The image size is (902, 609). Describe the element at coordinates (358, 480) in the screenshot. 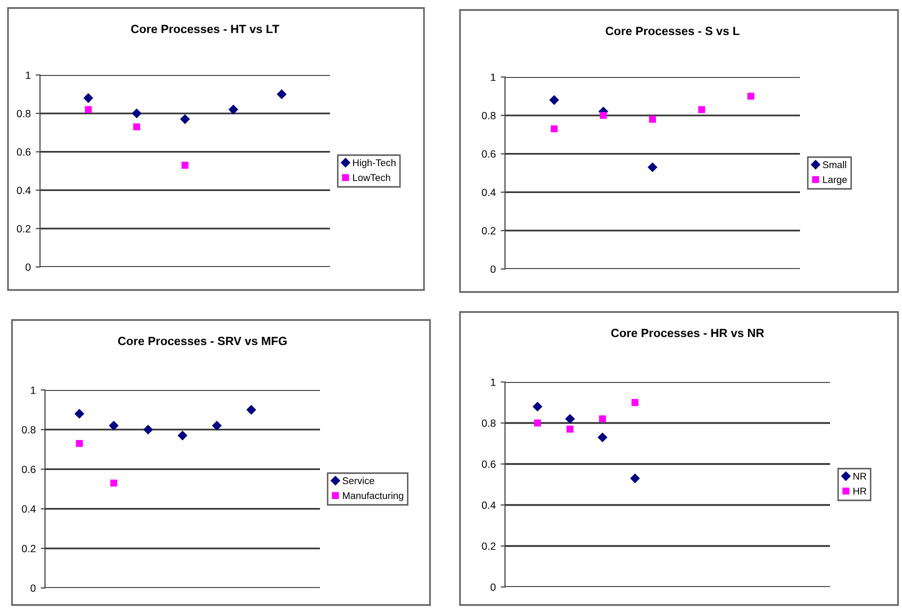

I see `legend-label: Service` at that location.